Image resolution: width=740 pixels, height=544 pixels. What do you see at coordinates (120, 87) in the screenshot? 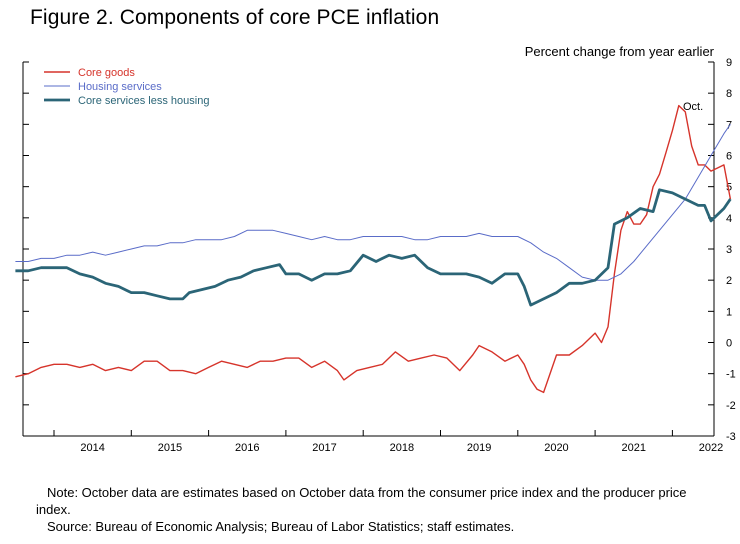
I see `legend-label: Housing services` at bounding box center [120, 87].